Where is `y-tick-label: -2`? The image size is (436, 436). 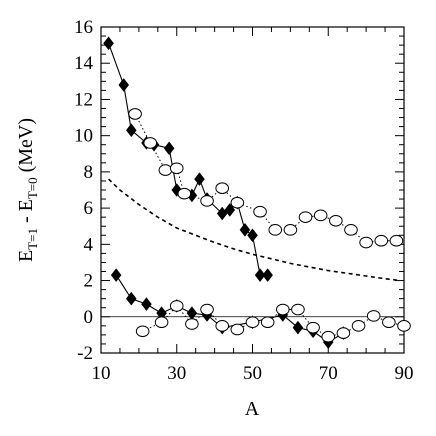
y-tick-label: -2 is located at coordinates (85, 353).